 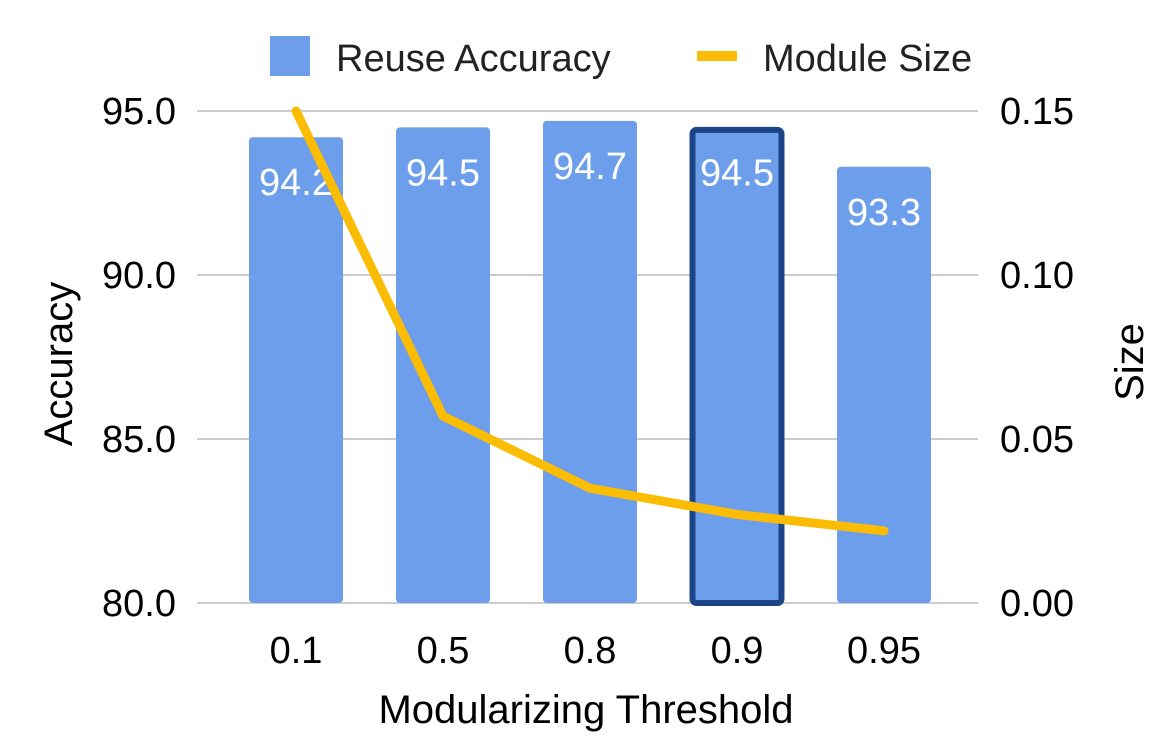 I want to click on y-tick-label-left: 95.0, so click(x=139, y=112).